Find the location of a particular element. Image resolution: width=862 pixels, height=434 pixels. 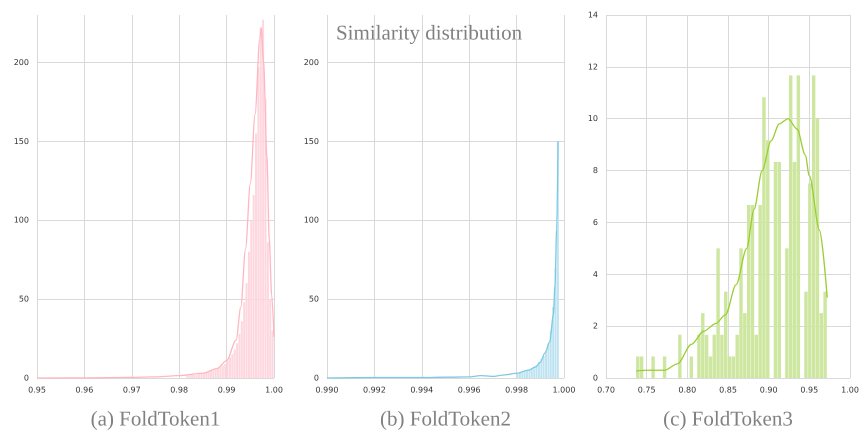

y-tick-label: 6 is located at coordinates (595, 222).